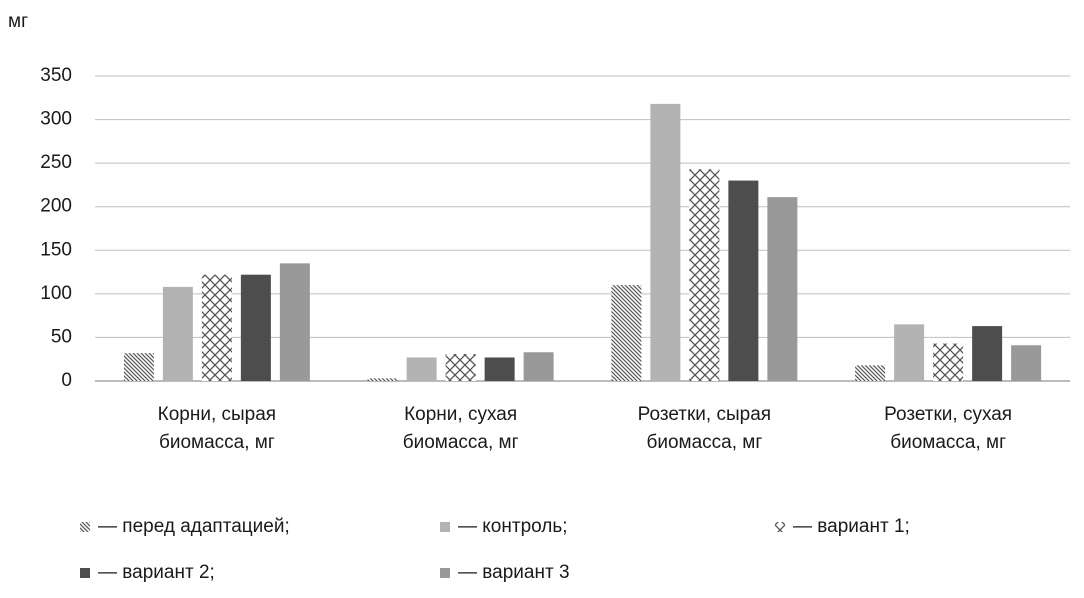 This screenshot has width=1084, height=598. Describe the element at coordinates (56, 119) in the screenshot. I see `y-tick-label: 300` at that location.